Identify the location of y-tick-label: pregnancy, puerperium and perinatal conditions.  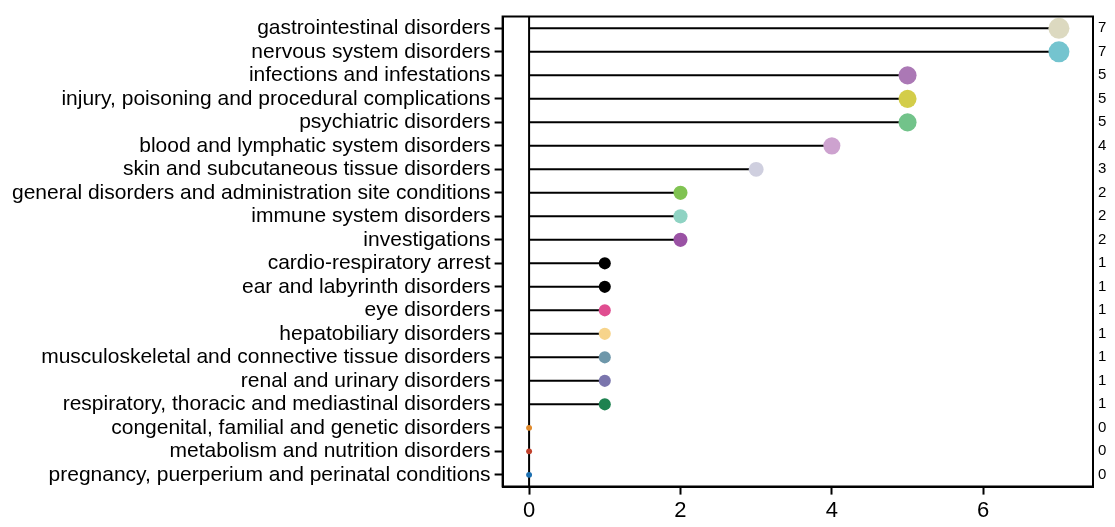
(269, 473).